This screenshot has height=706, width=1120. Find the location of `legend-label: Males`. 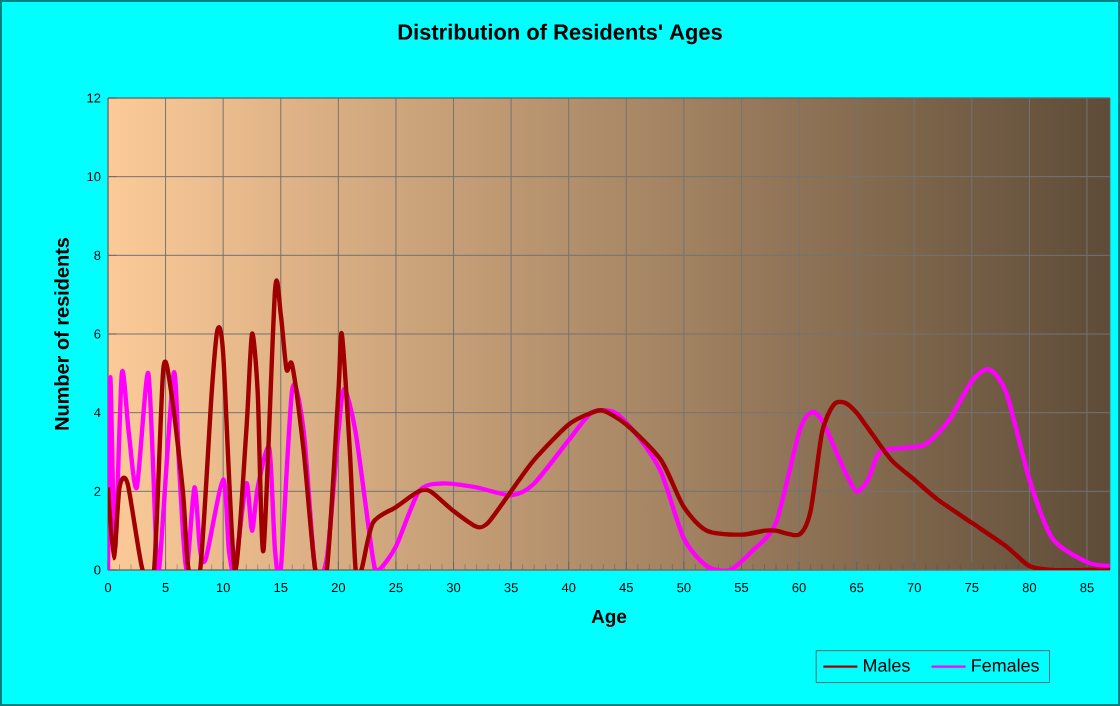

legend-label: Males is located at coordinates (887, 665).